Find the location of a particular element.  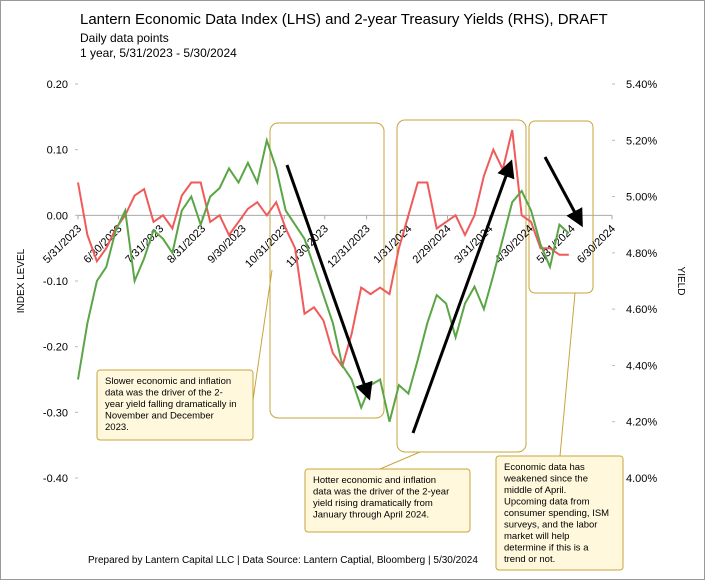

annotation-text: weakened since the is located at coordinates (545, 479).